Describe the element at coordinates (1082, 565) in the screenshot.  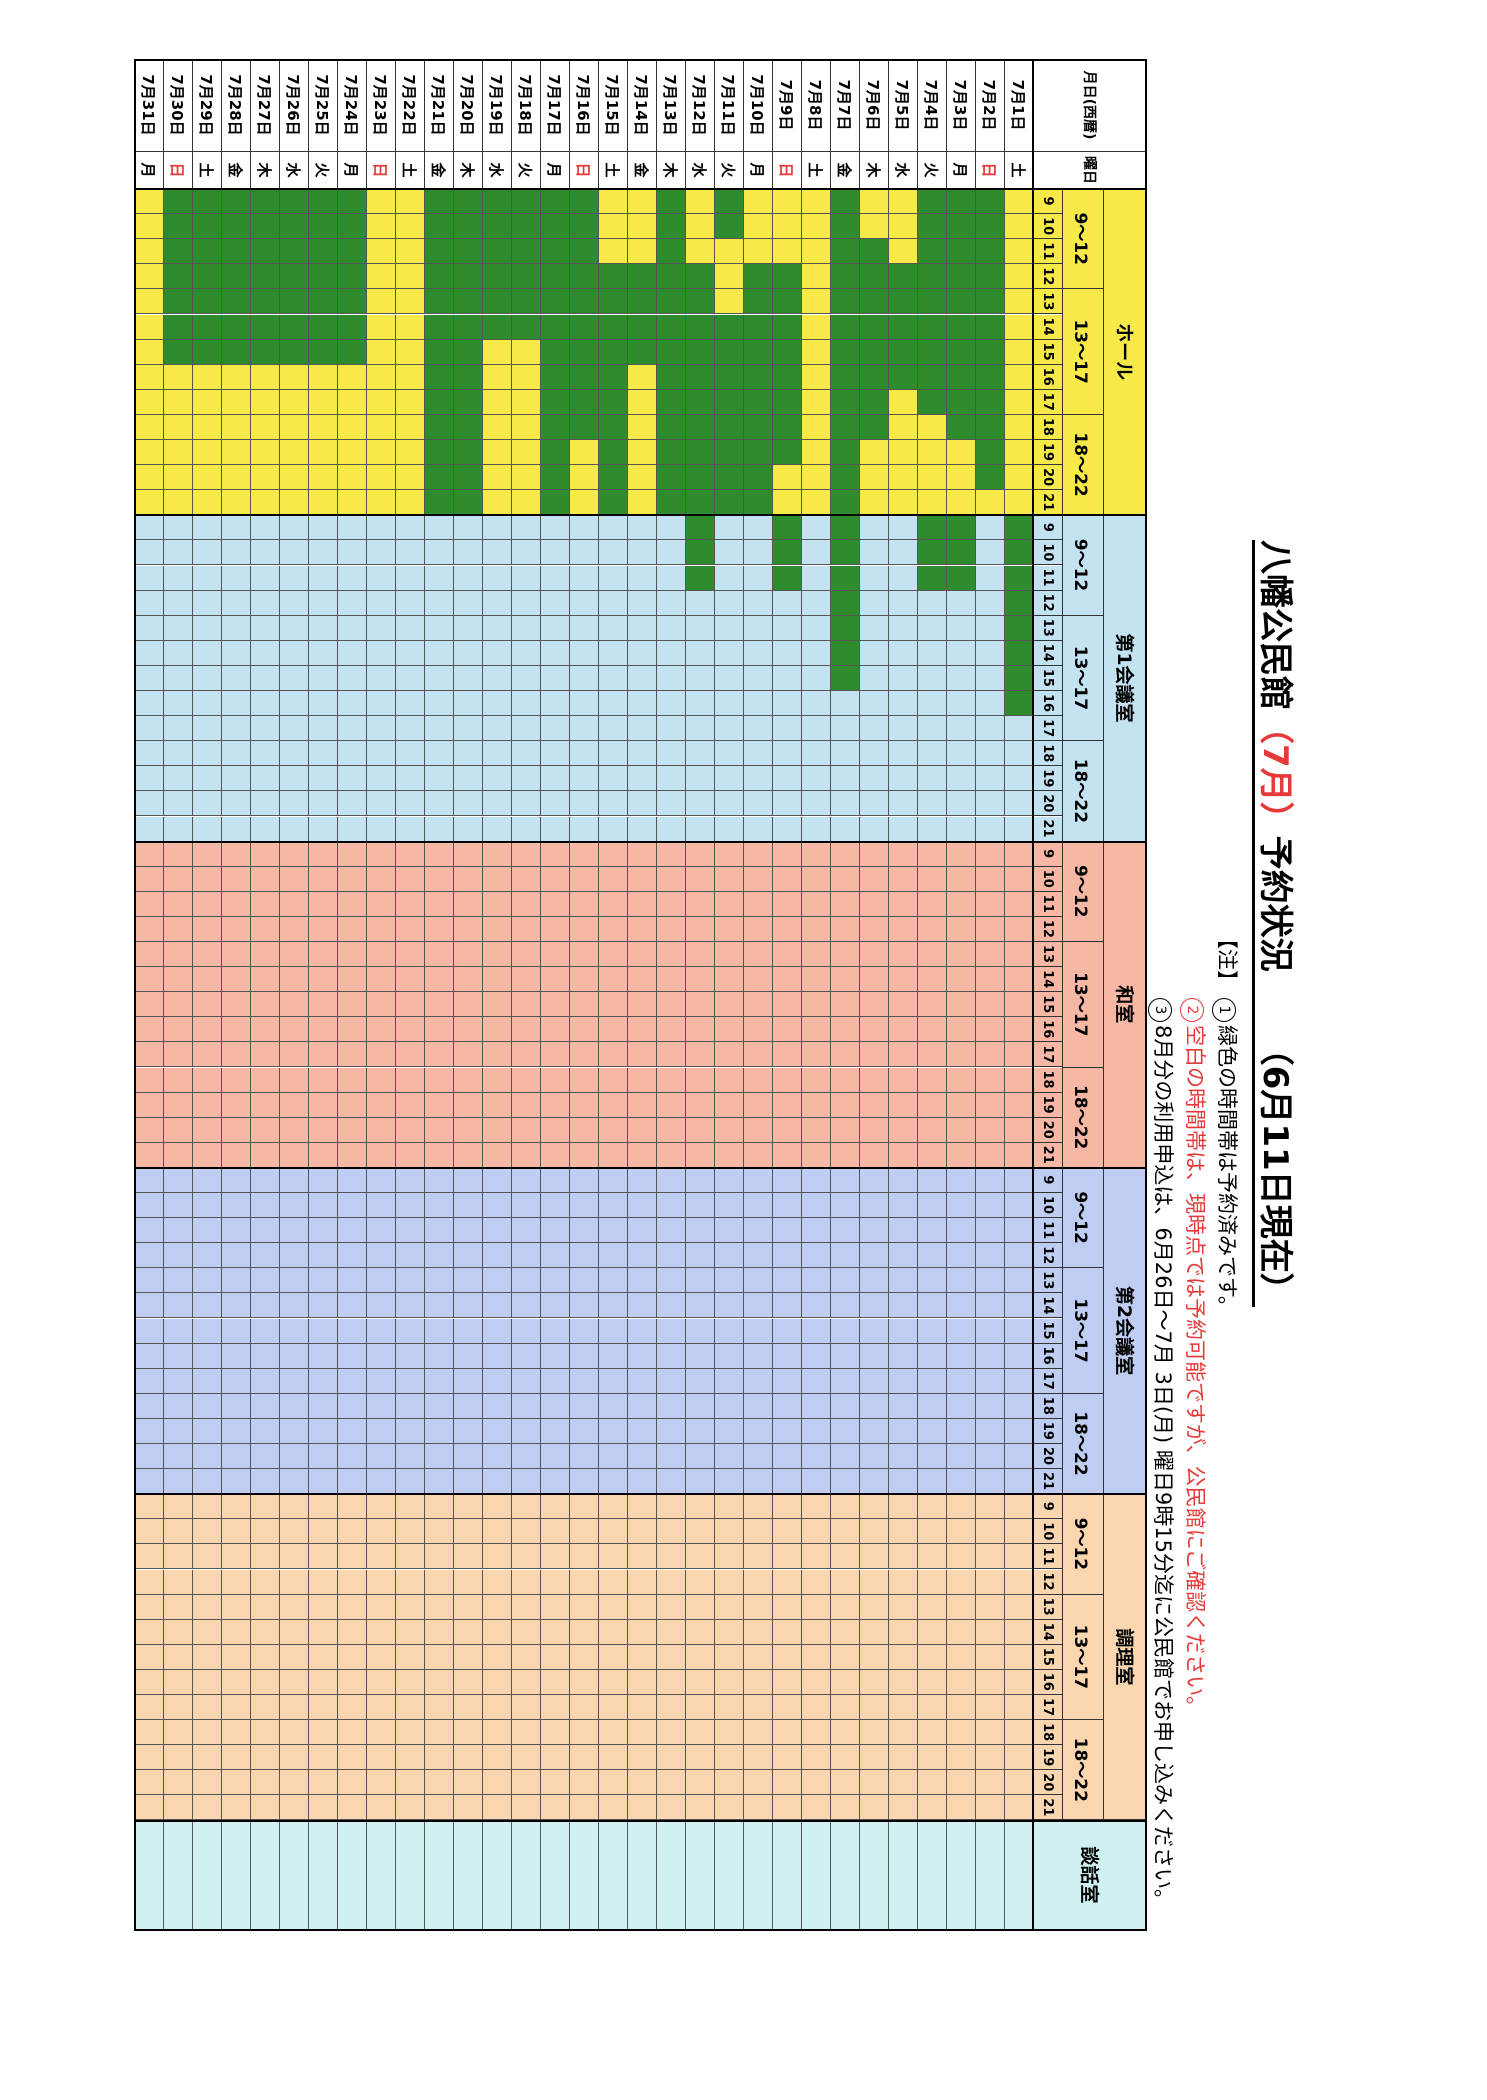
I see `period-header: 9～12` at that location.